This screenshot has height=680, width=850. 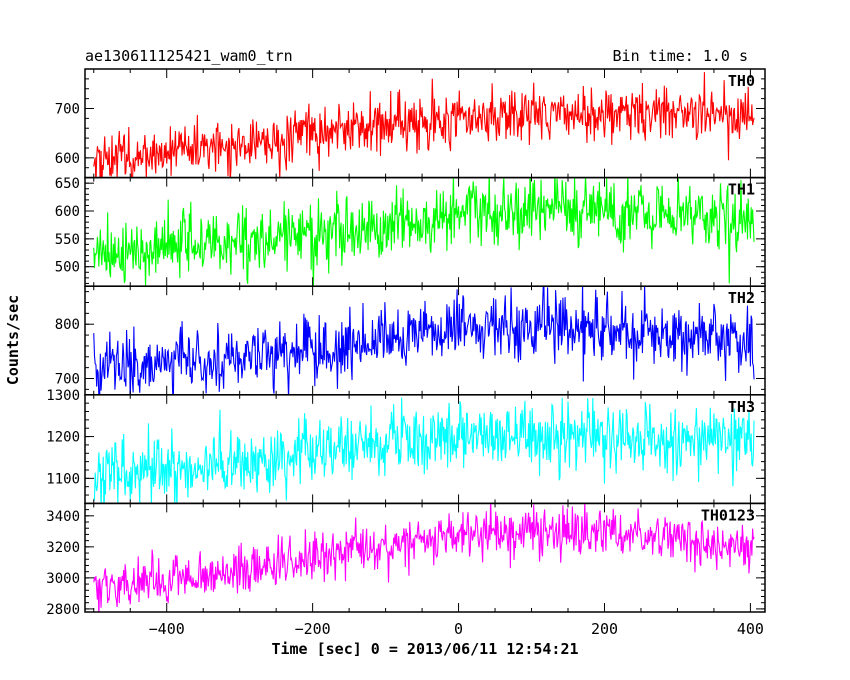 What do you see at coordinates (63, 517) in the screenshot?
I see `y-tick-label: 3400` at bounding box center [63, 517].